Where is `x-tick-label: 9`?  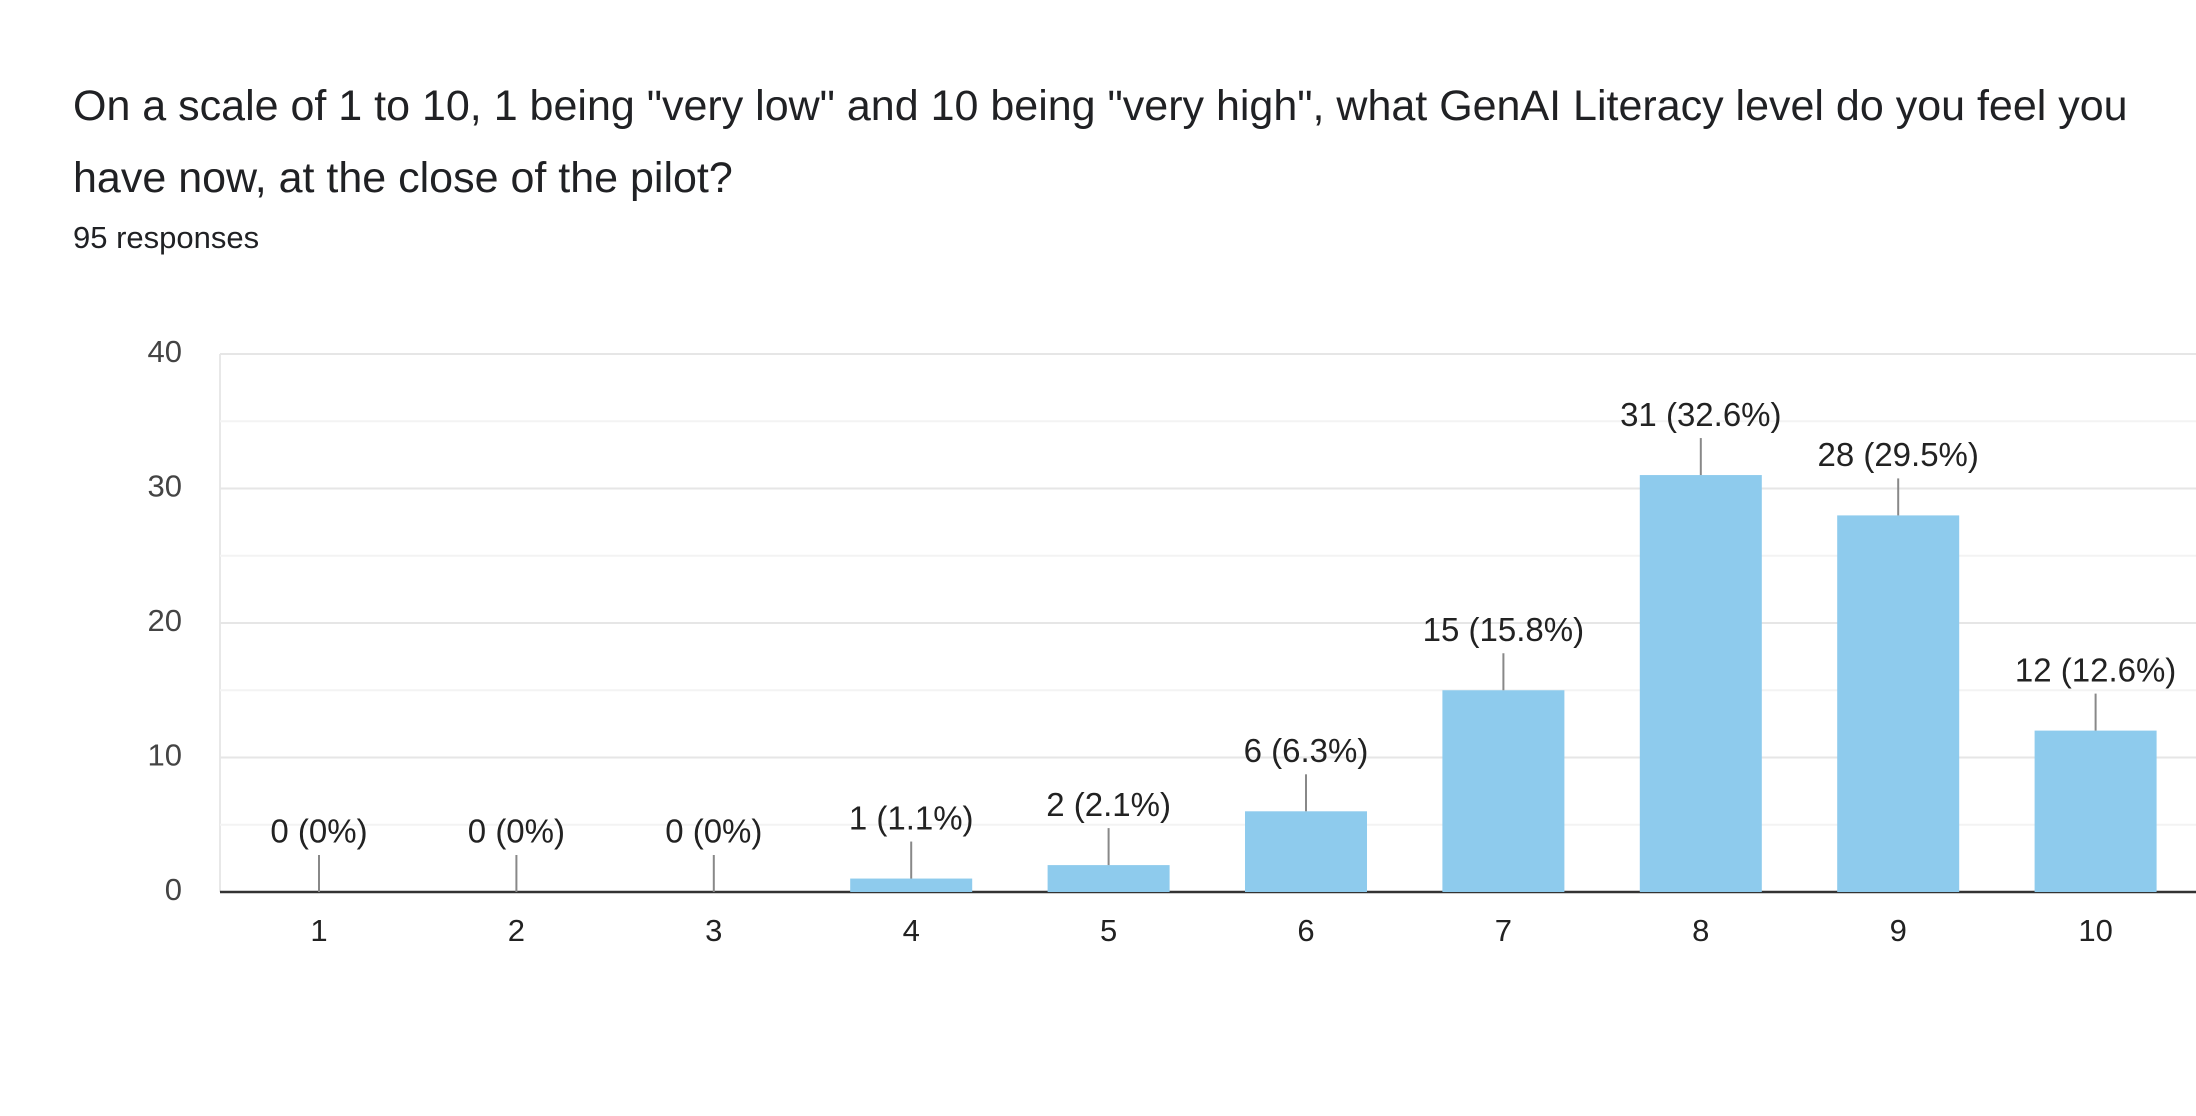
x-tick-label: 9 is located at coordinates (1898, 930).